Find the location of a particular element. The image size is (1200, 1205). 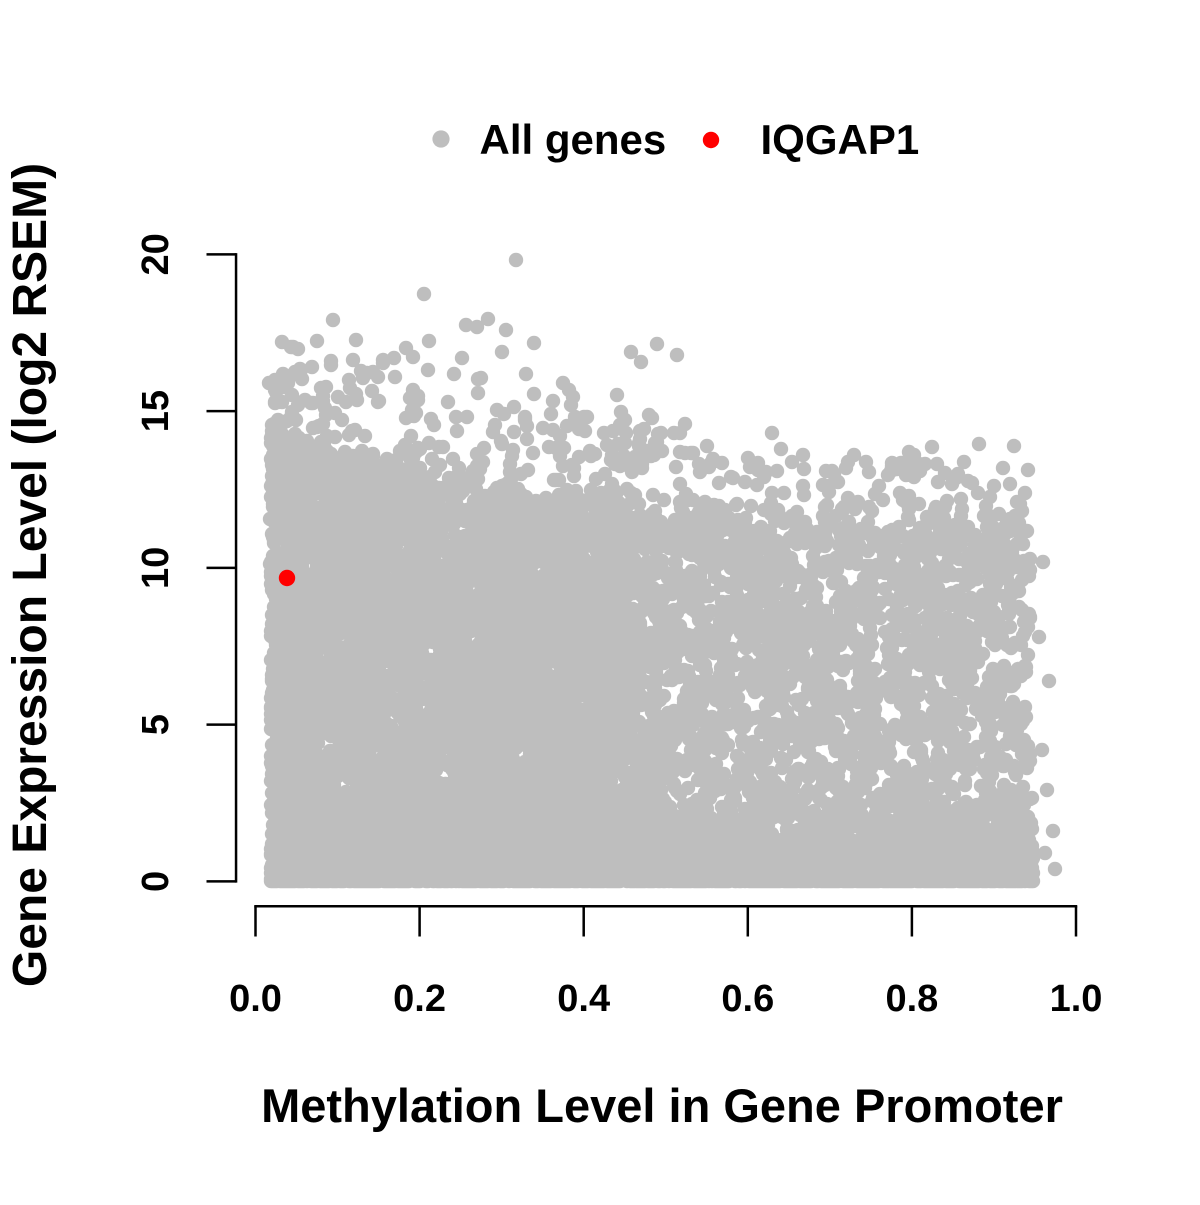

svg-text: 20 is located at coordinates (156, 254).